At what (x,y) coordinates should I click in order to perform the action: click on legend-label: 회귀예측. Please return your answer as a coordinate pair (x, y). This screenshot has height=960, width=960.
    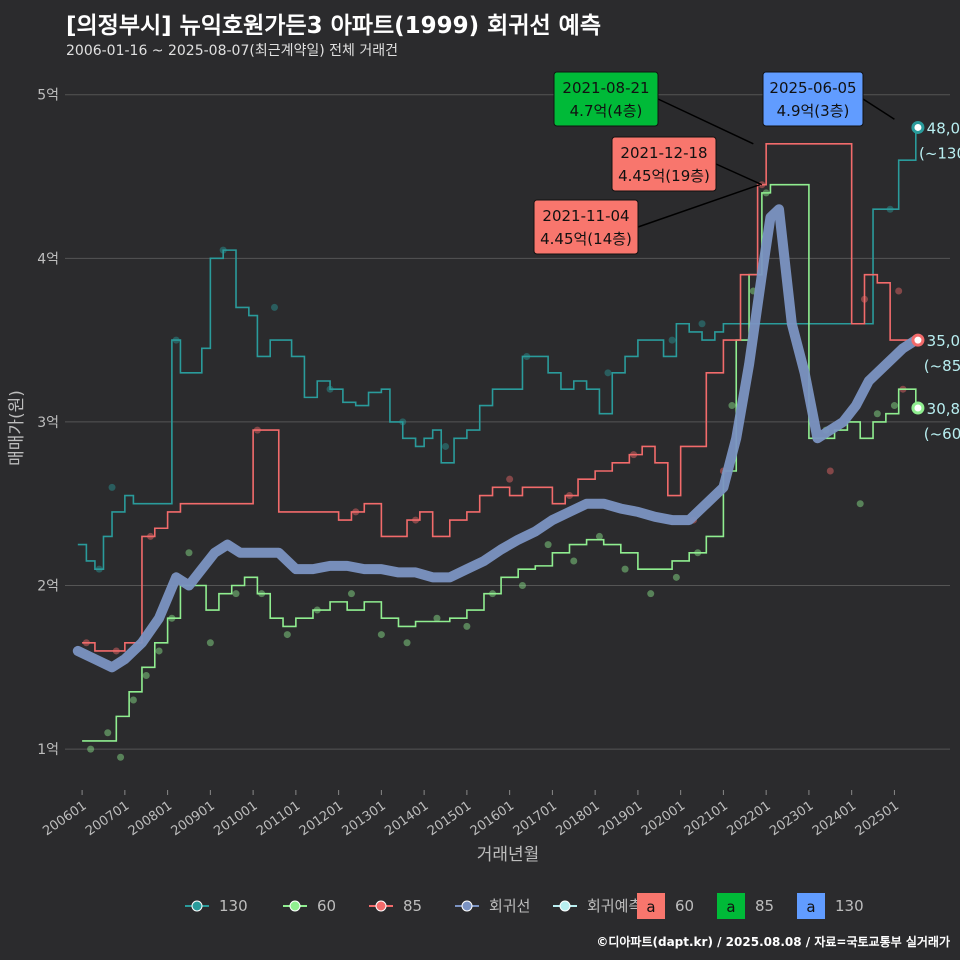
    Looking at the image, I should click on (614, 906).